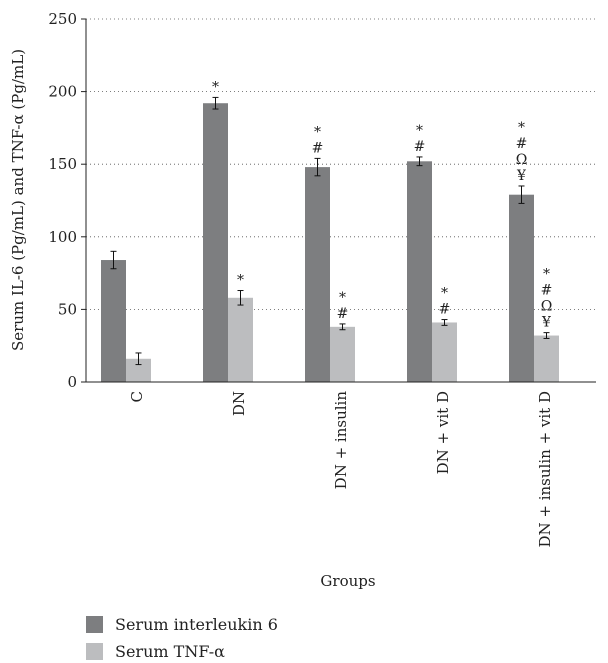 This screenshot has height=663, width=608. What do you see at coordinates (62, 237) in the screenshot?
I see `y-tick-label: 100` at bounding box center [62, 237].